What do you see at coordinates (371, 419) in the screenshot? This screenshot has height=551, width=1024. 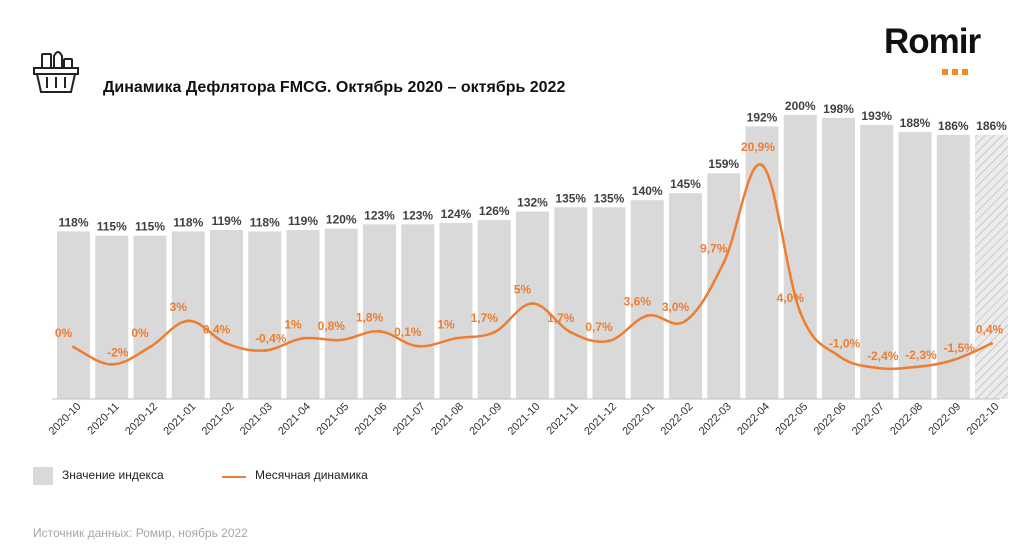 I see `x-tick-label: 2021-06` at bounding box center [371, 419].